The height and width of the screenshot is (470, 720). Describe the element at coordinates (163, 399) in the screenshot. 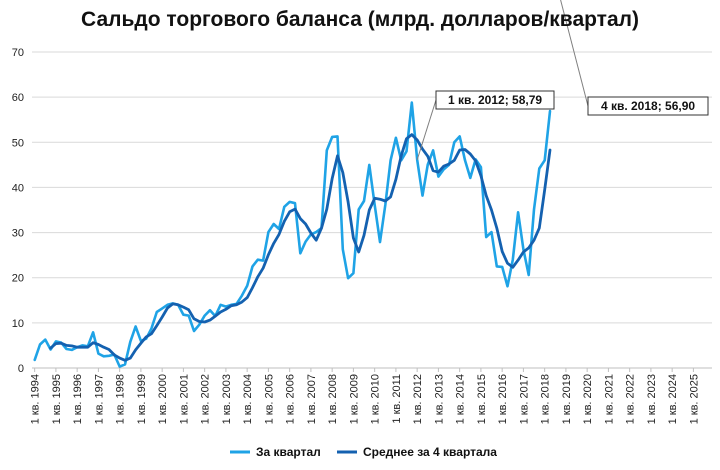

I see `x-tick-label: 1 кв. 2000` at that location.